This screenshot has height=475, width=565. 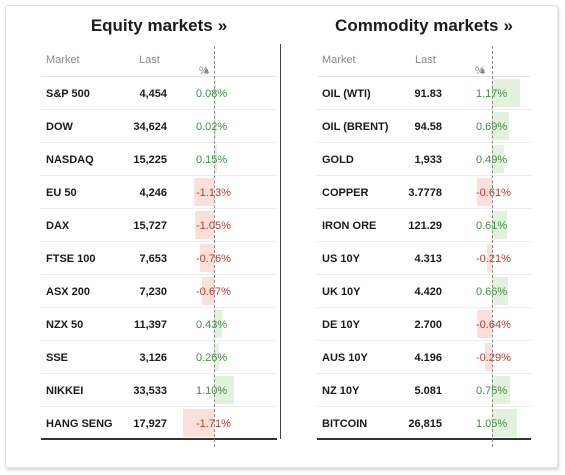 I want to click on last-price: 11,397, so click(x=150, y=325).